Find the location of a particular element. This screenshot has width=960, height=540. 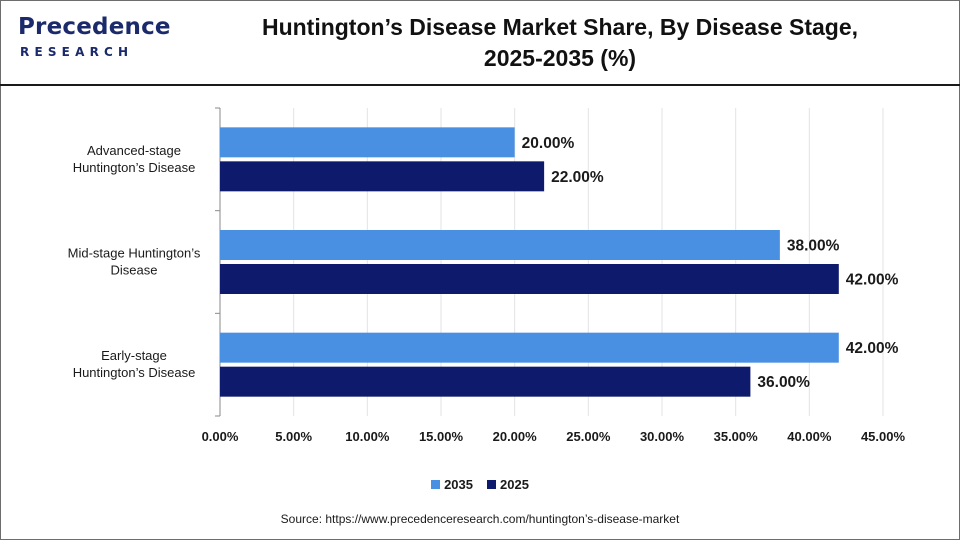

x-tick-label: 25.00% is located at coordinates (588, 436).